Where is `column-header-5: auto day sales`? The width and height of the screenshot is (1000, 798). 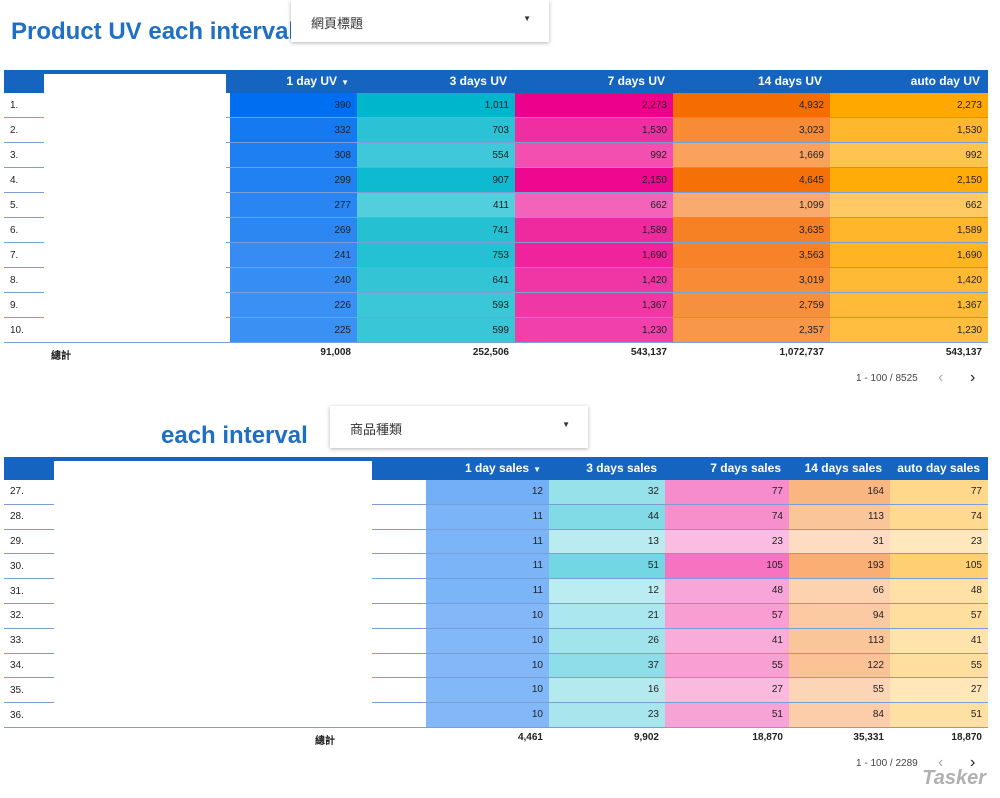 column-header-5: auto day sales is located at coordinates (939, 468).